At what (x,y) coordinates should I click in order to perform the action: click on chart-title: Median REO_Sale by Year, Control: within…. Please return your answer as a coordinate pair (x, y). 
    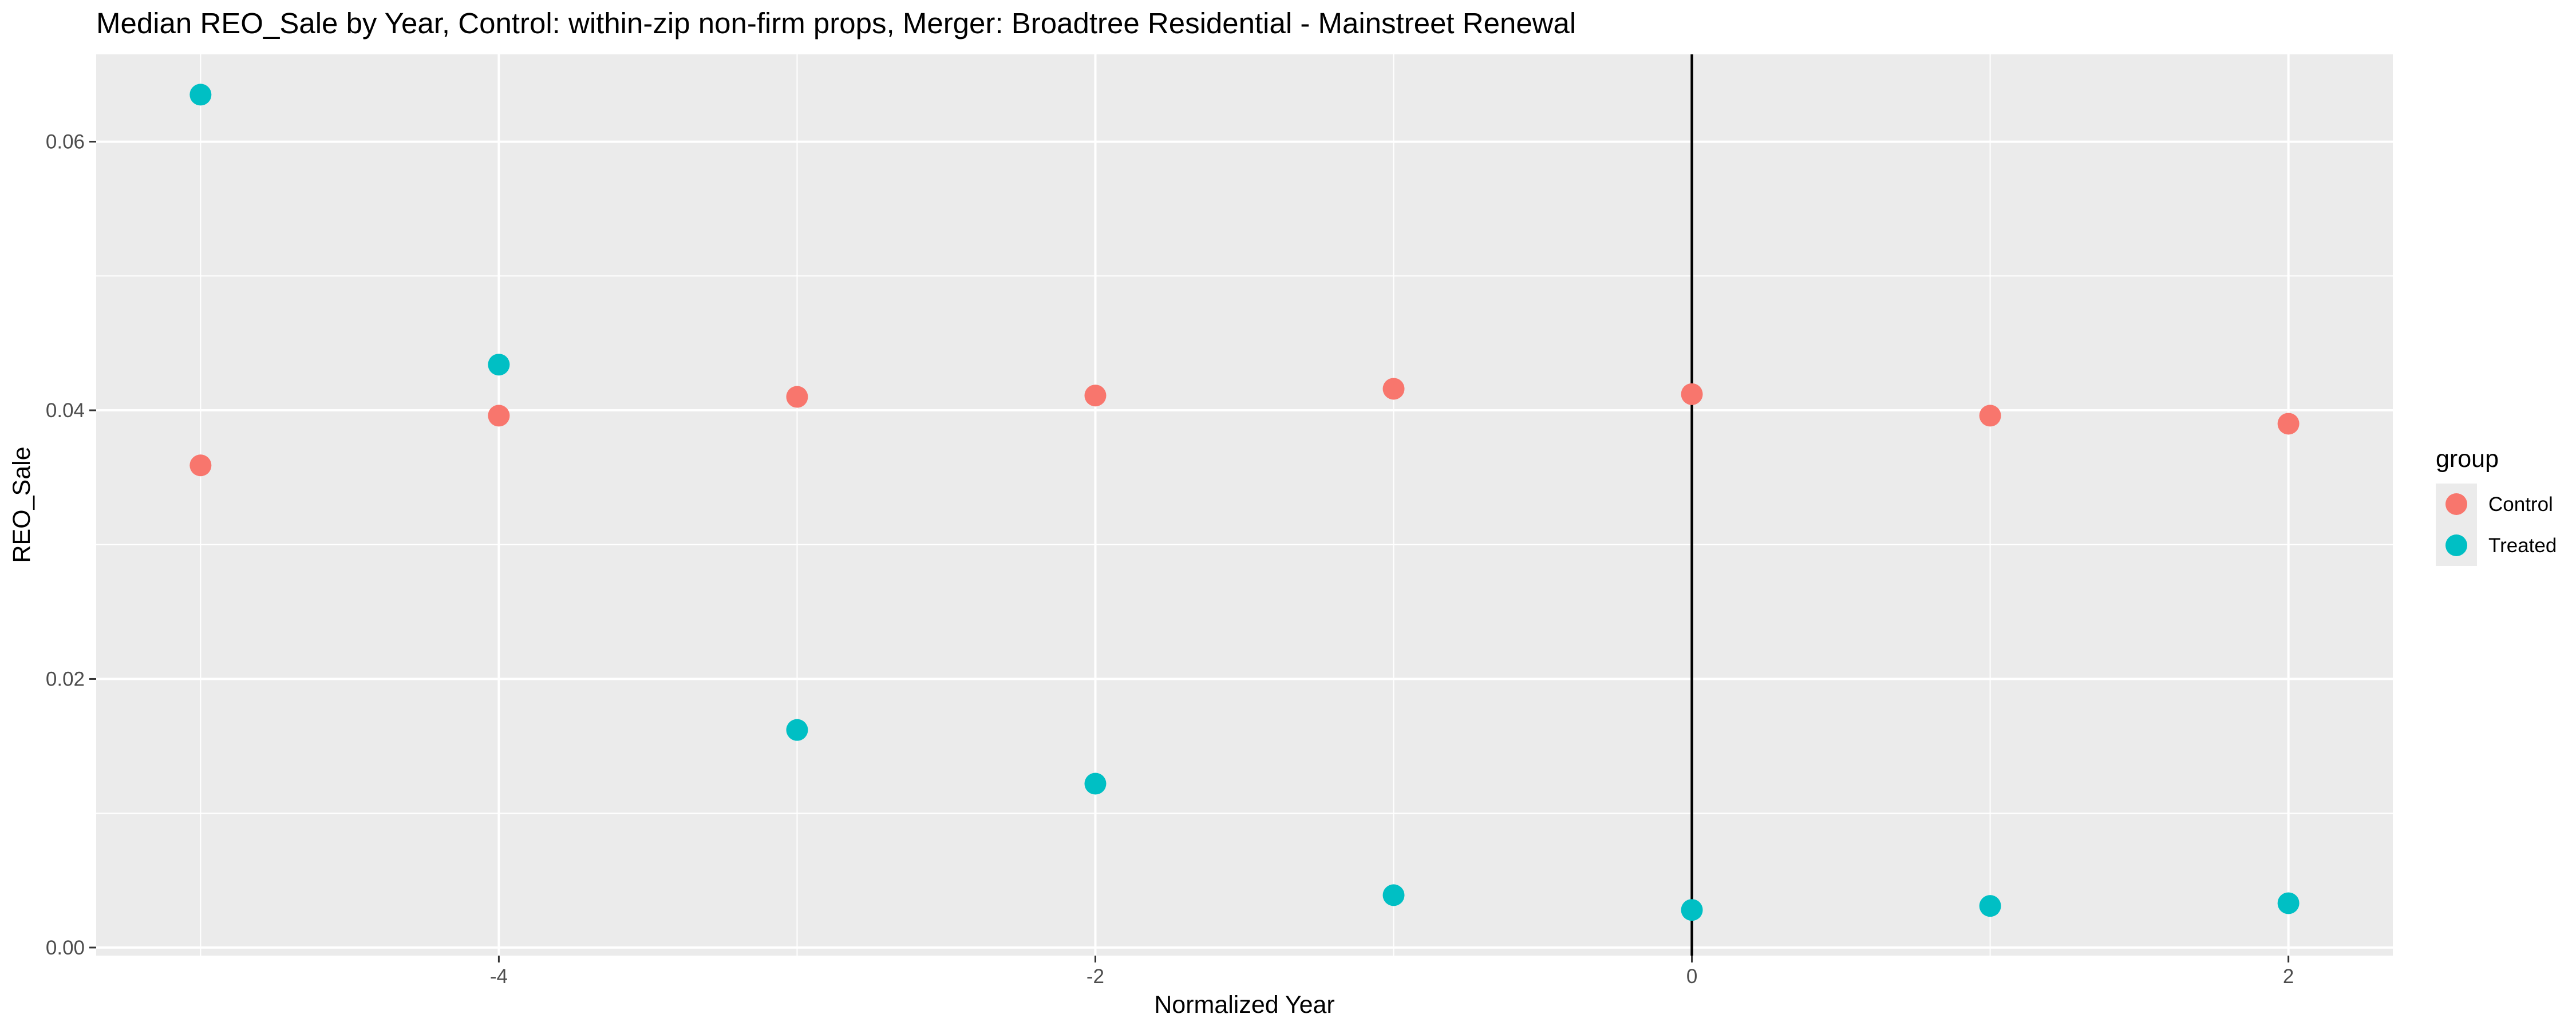
    Looking at the image, I should click on (836, 23).